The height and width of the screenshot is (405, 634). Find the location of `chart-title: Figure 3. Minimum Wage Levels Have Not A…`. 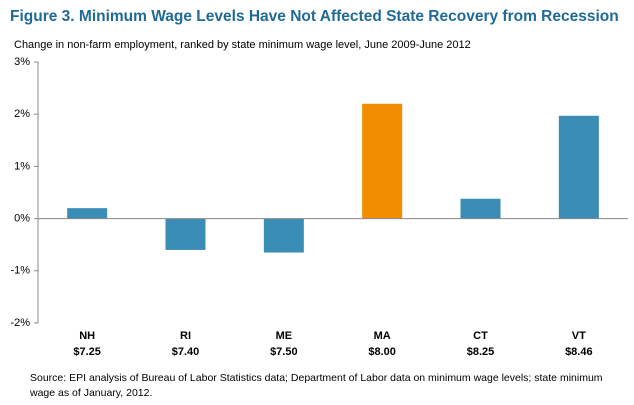

chart-title: Figure 3. Minimum Wage Levels Have Not A… is located at coordinates (314, 16).